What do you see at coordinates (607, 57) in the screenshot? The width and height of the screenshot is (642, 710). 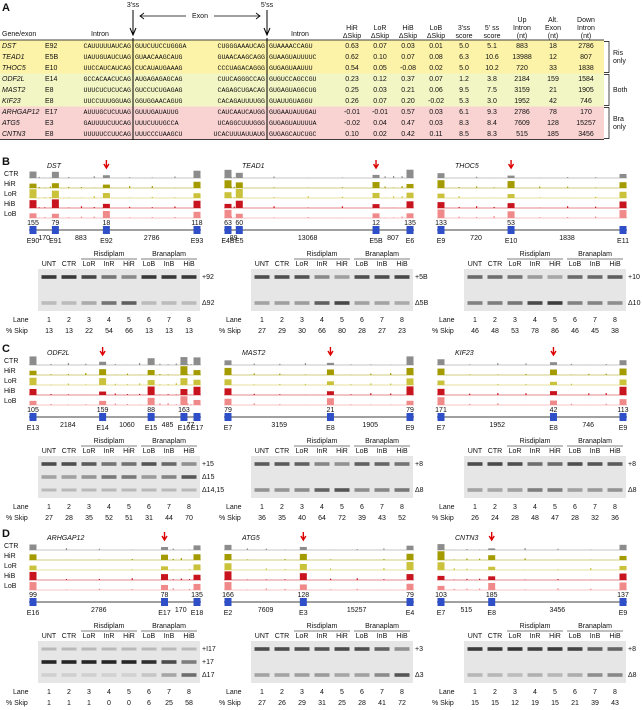 I see `group-bracket` at bounding box center [607, 57].